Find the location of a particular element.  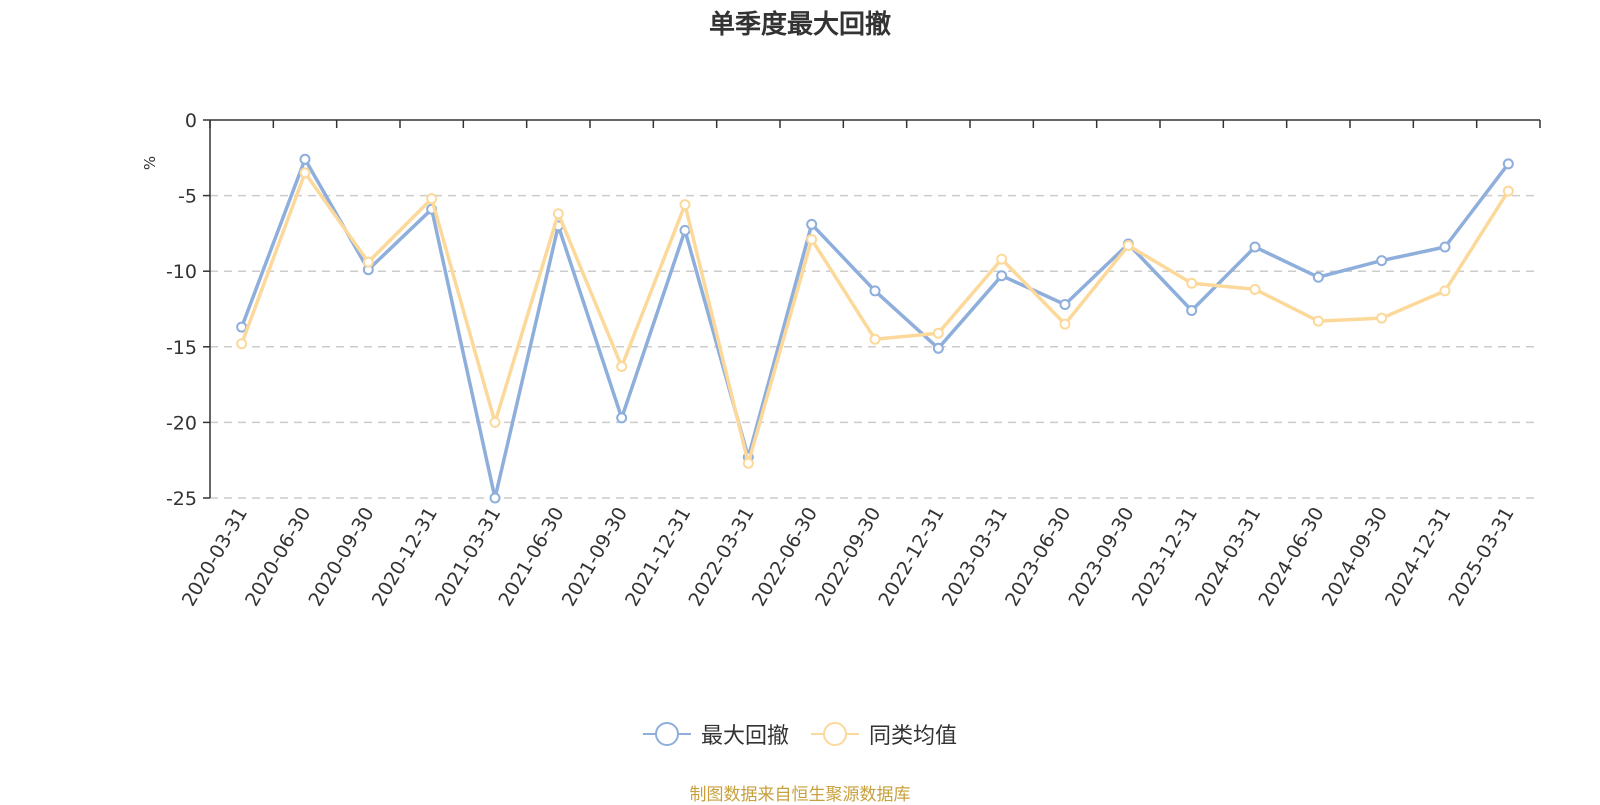

legend-label: 同类均值 is located at coordinates (913, 736).